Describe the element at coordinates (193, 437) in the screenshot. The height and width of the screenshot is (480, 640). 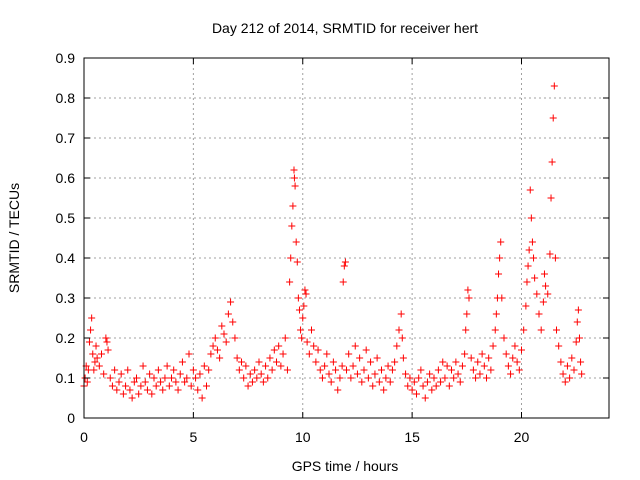
I see `x-tick-label: 5` at that location.